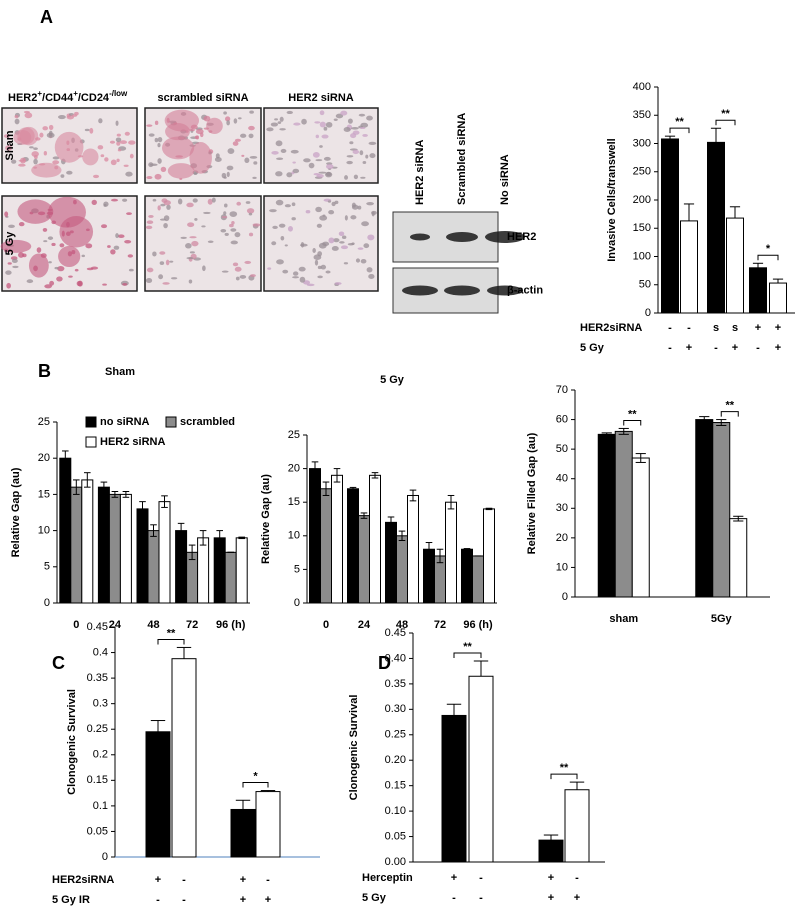 This screenshot has width=800, height=915. Describe the element at coordinates (91, 422) in the screenshot. I see `legend-swatch` at that location.